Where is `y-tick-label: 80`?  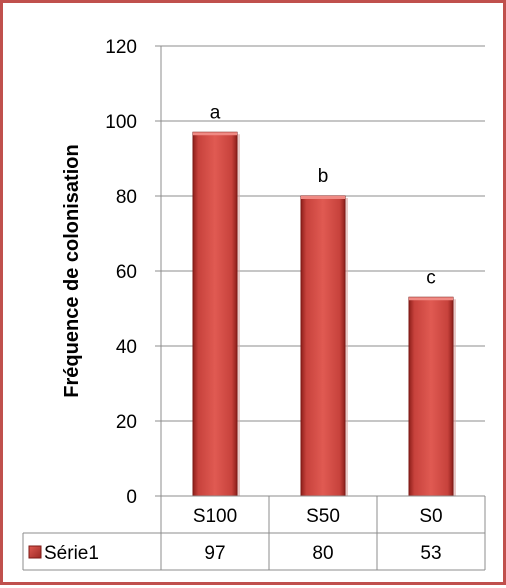
y-tick-label: 80 is located at coordinates (126, 197).